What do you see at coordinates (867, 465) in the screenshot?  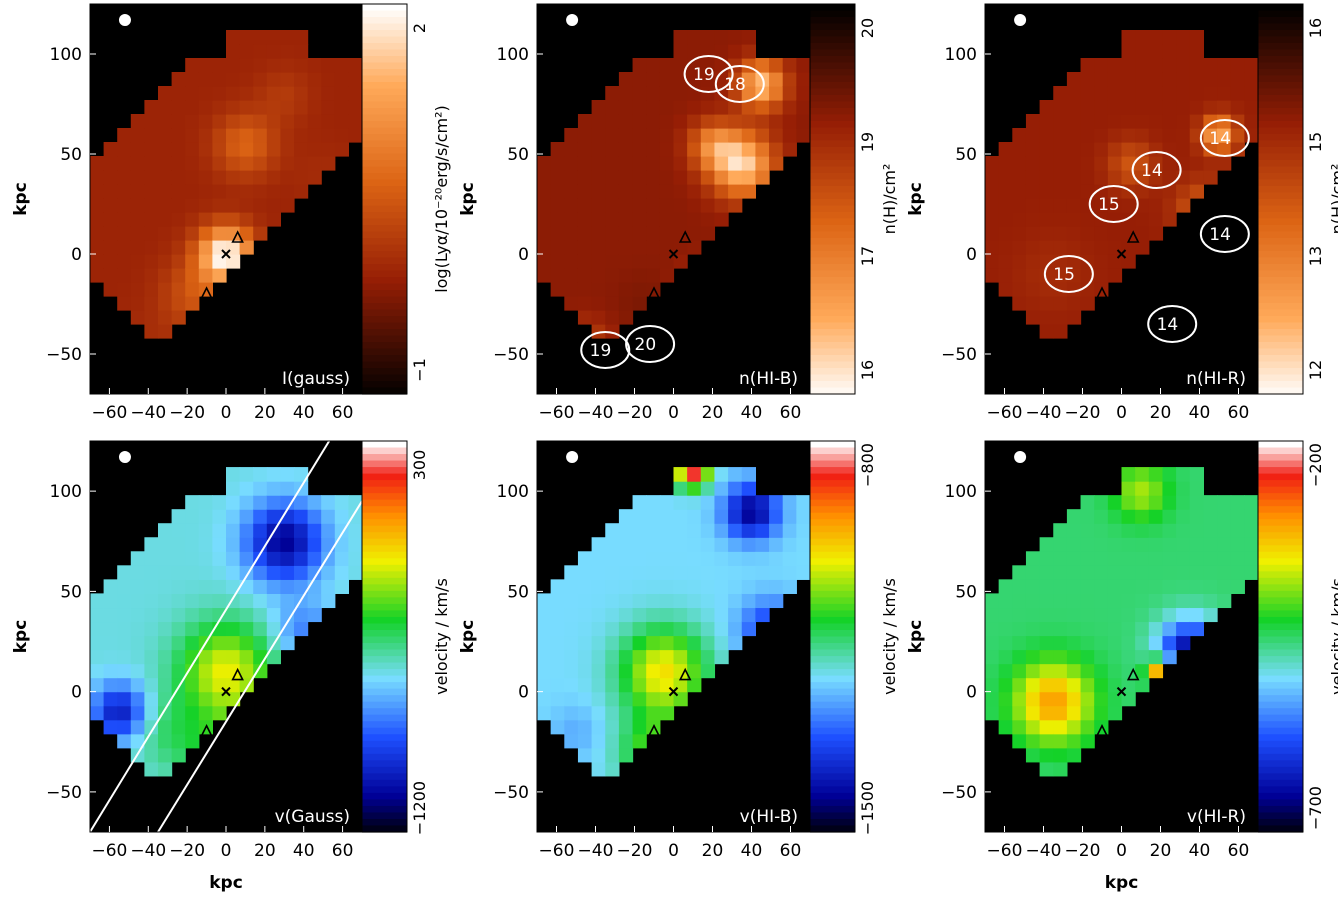 I see `colorbar-tick-label: −800` at bounding box center [867, 465].